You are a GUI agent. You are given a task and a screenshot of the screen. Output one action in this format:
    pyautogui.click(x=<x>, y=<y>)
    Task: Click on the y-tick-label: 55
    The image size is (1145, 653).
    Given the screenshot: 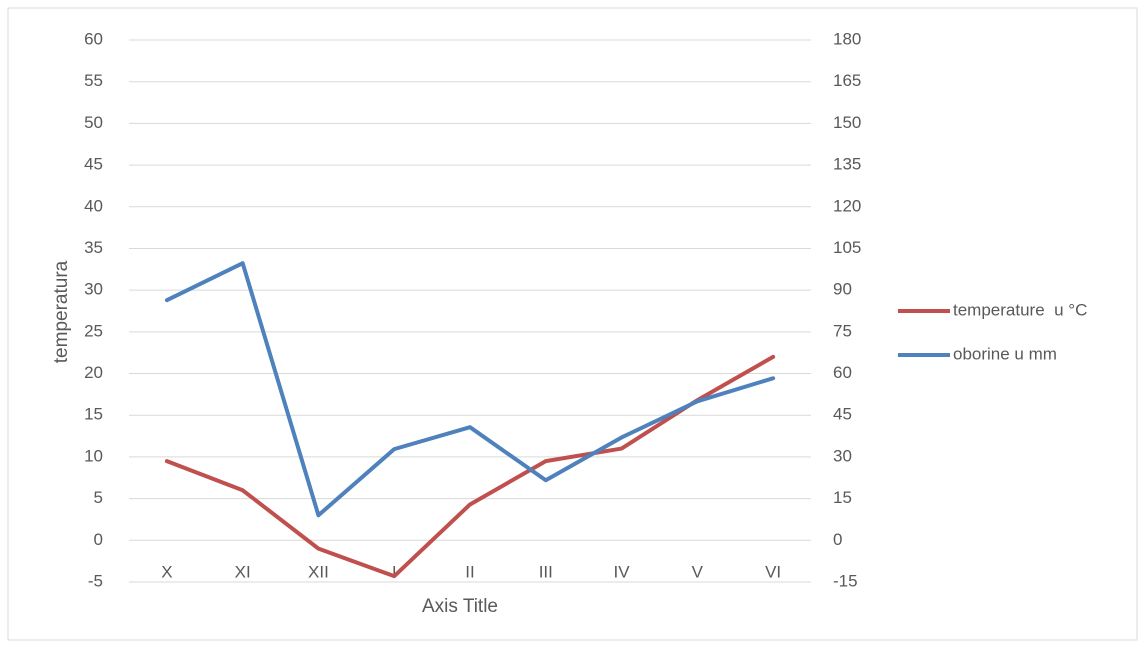 What is the action you would take?
    pyautogui.click(x=93, y=80)
    